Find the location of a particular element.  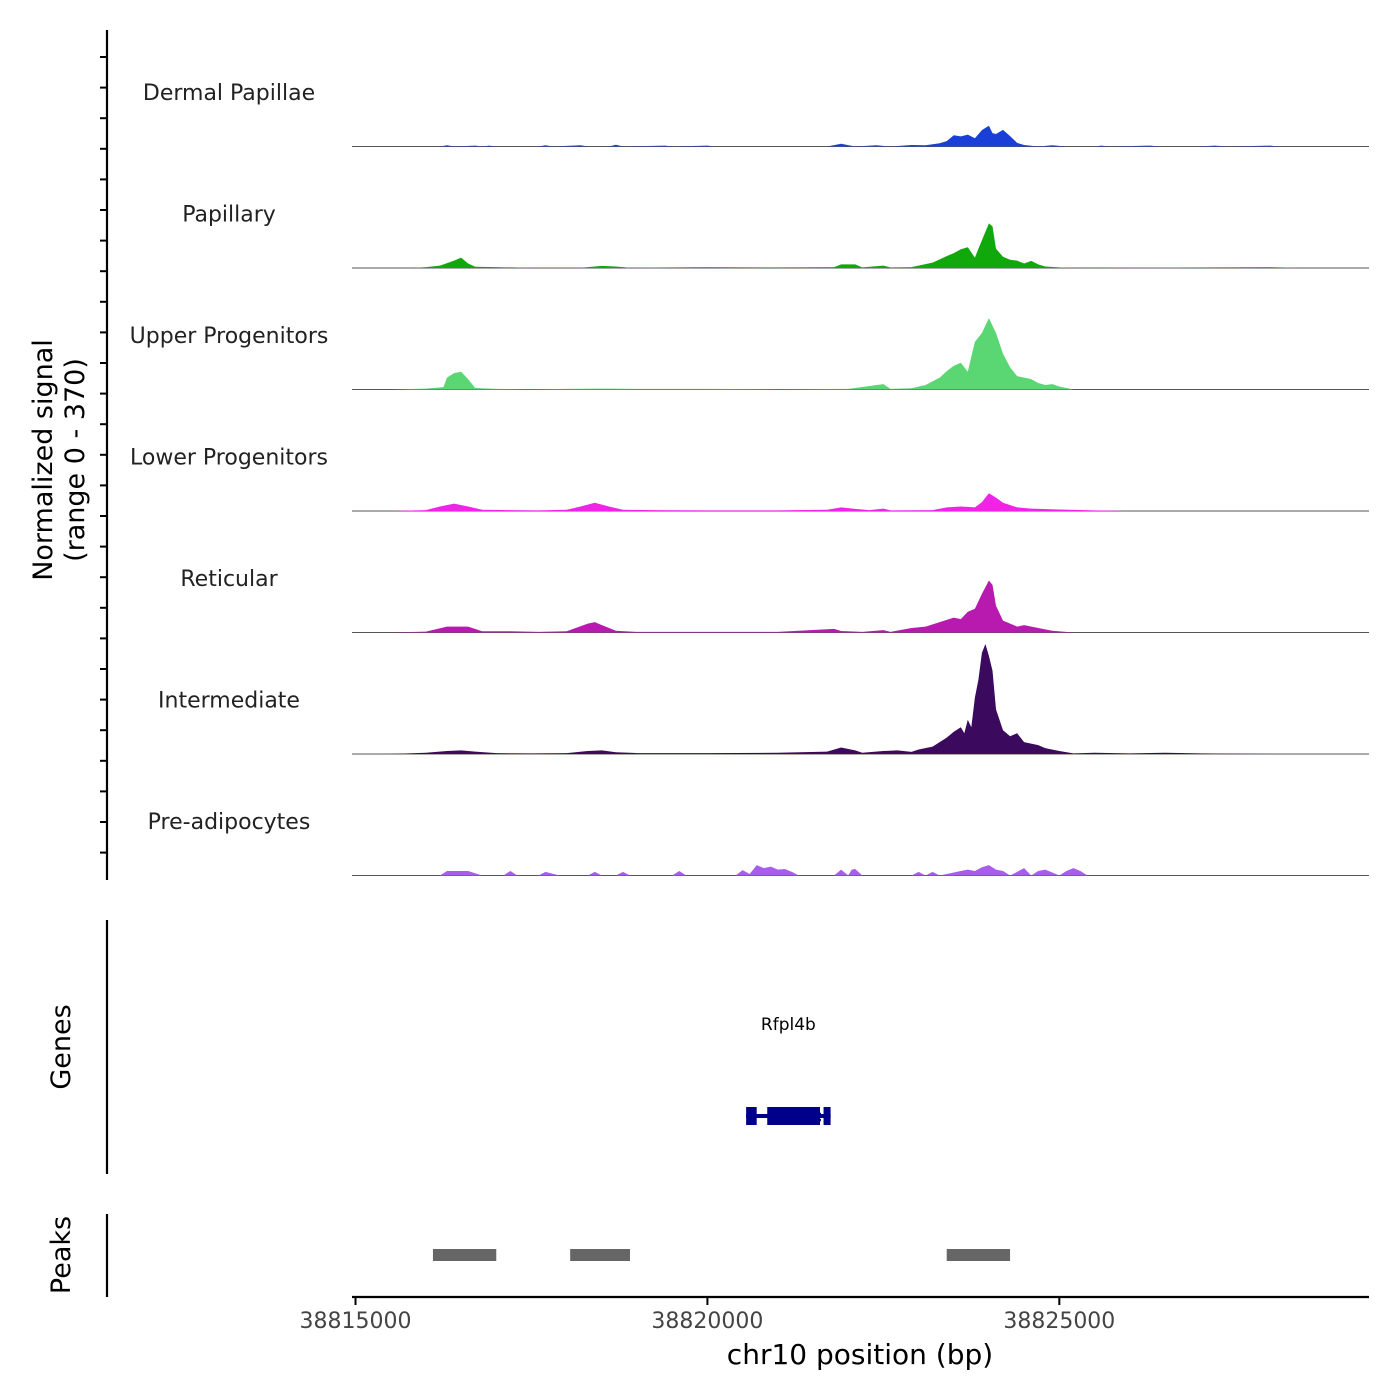

x-tick-label: 38825000 is located at coordinates (1059, 1321).